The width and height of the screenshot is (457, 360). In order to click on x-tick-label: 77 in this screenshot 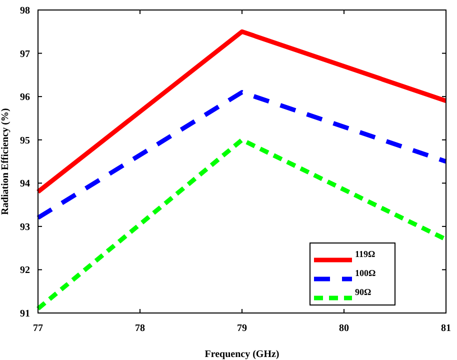, I will do `click(38, 328)`.